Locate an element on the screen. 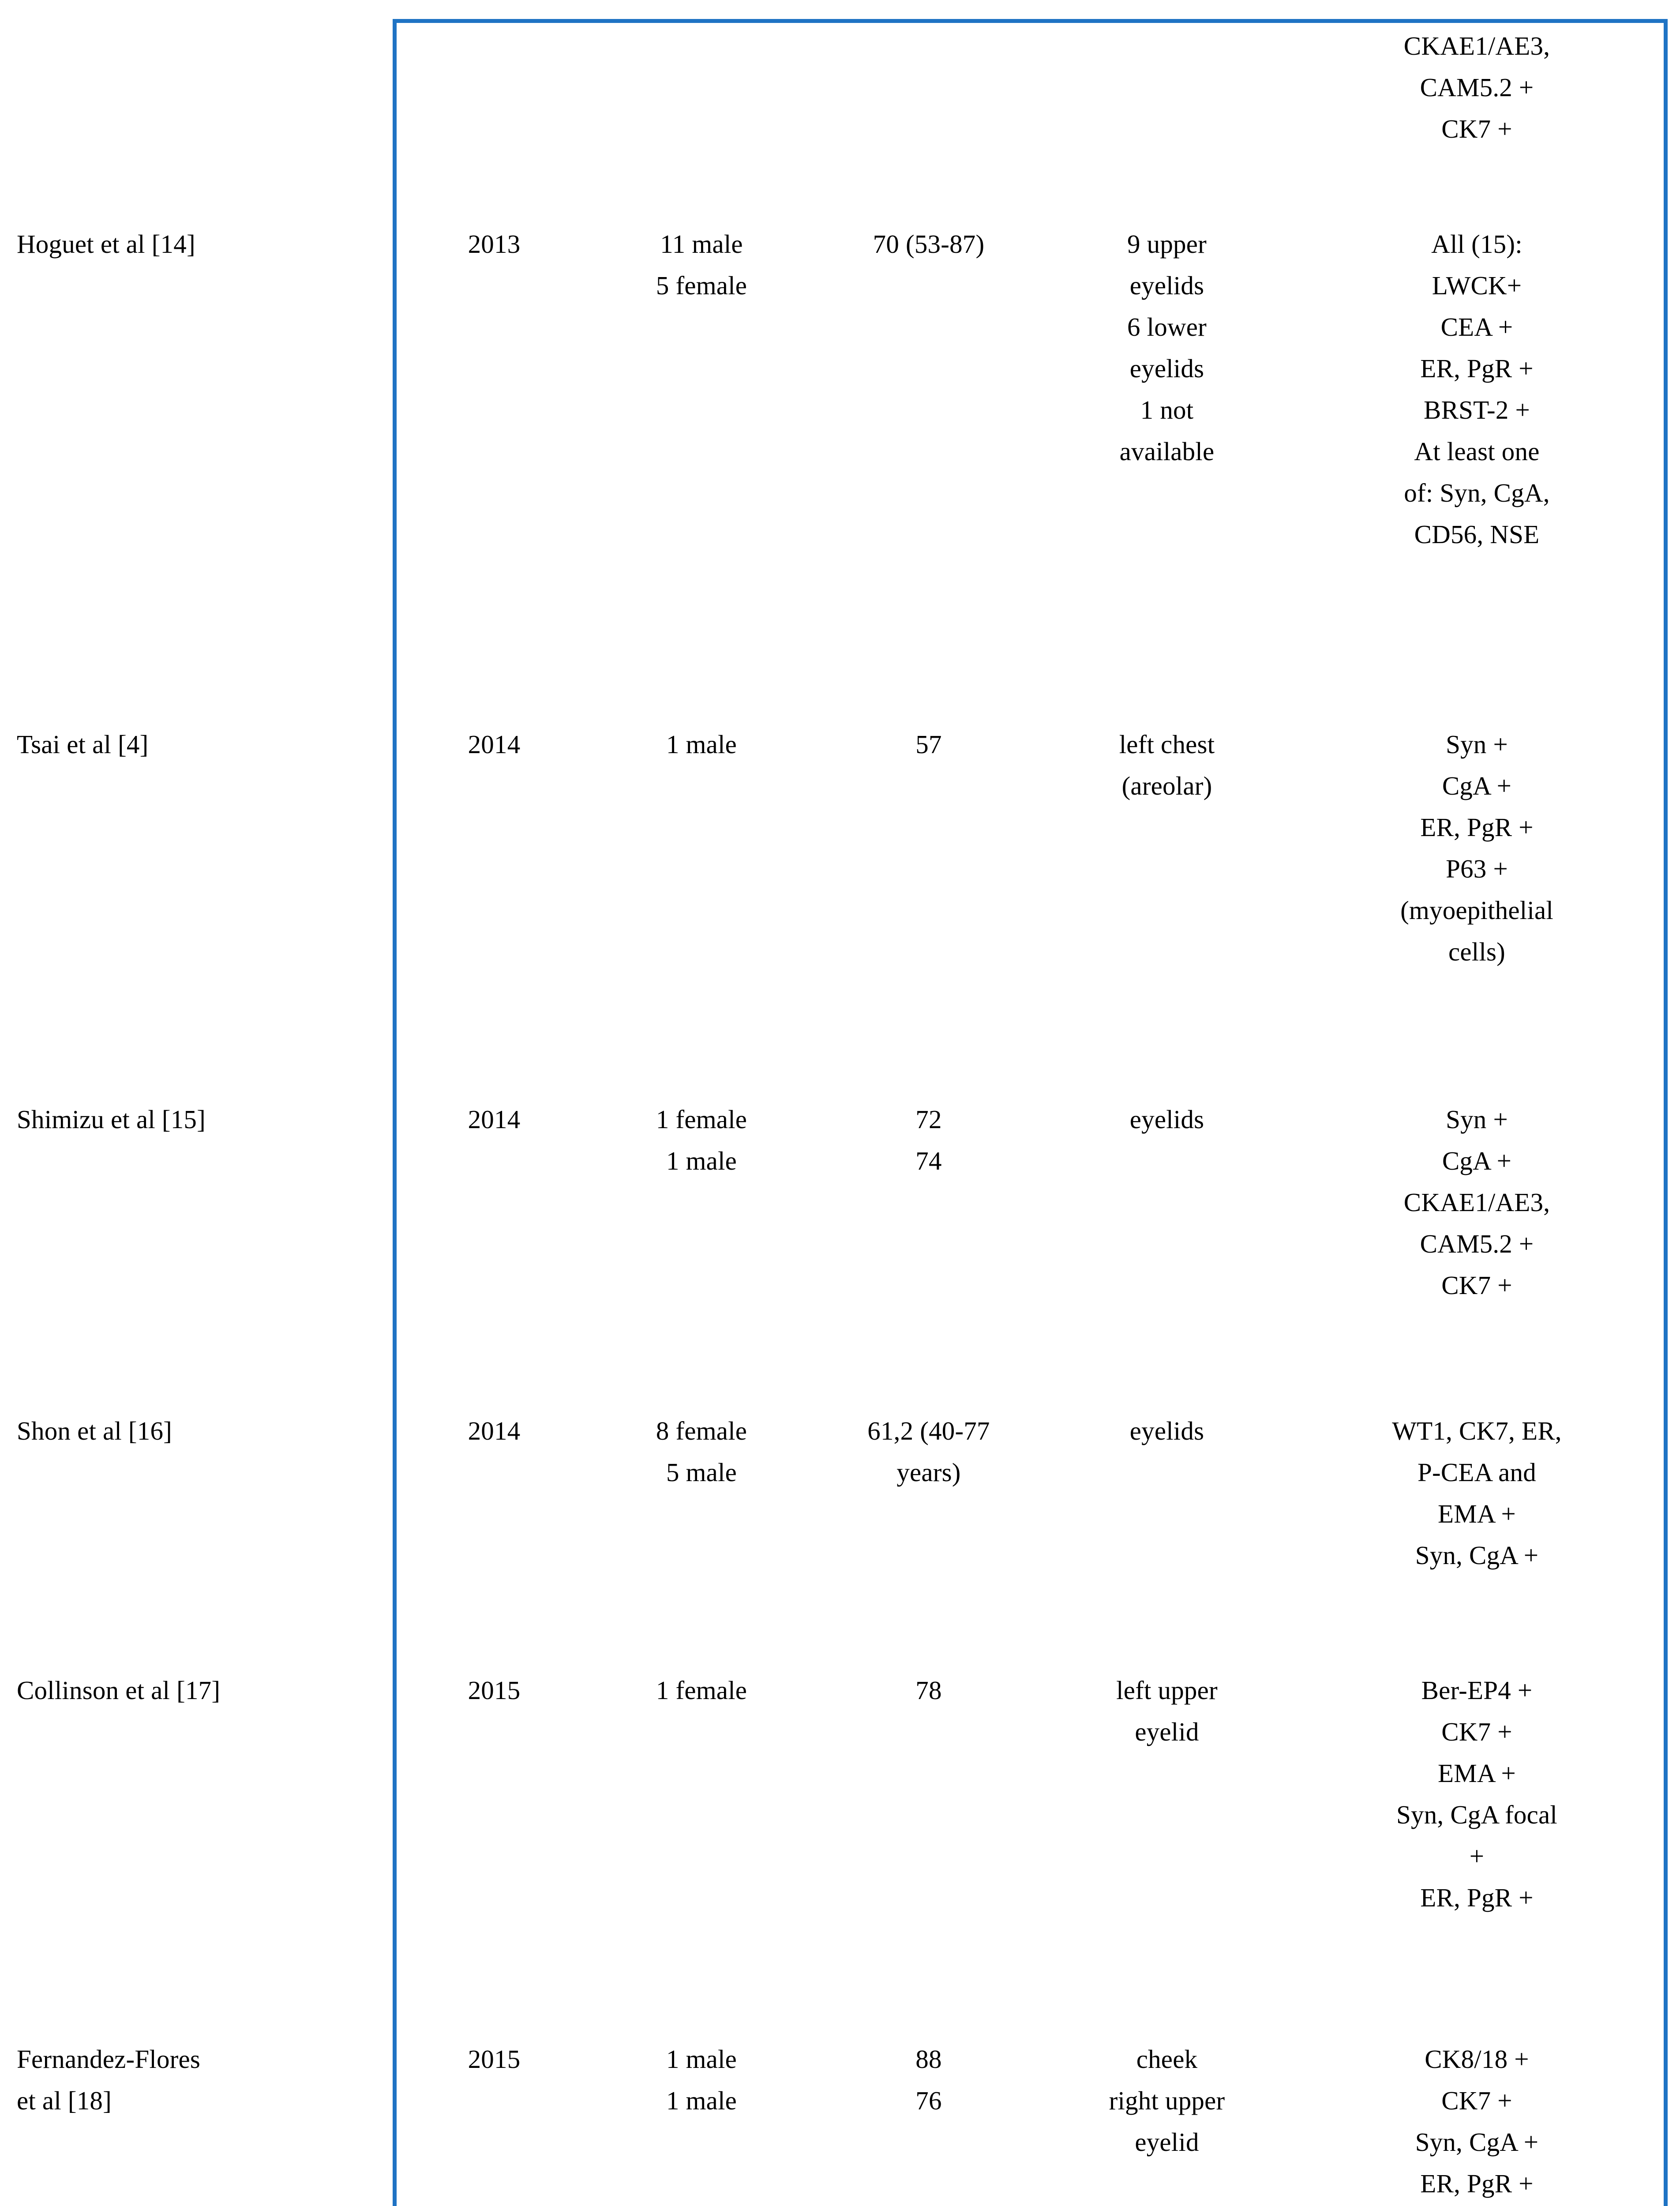  cell-study: Fernandez-Flores et al [18] is located at coordinates (109, 2080).